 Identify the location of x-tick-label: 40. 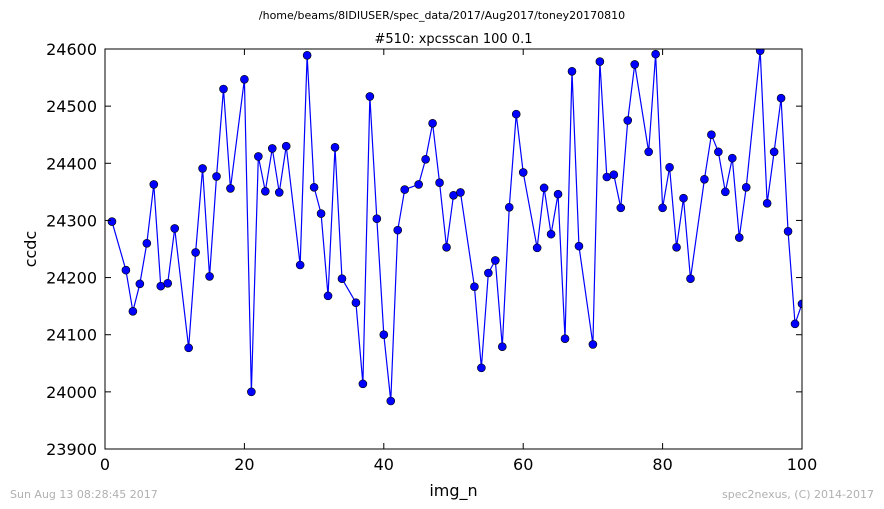
(384, 464).